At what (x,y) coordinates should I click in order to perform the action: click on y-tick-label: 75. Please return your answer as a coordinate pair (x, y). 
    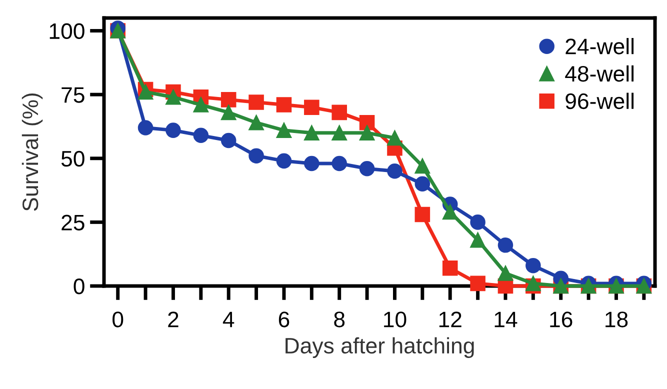
    Looking at the image, I should click on (73, 95).